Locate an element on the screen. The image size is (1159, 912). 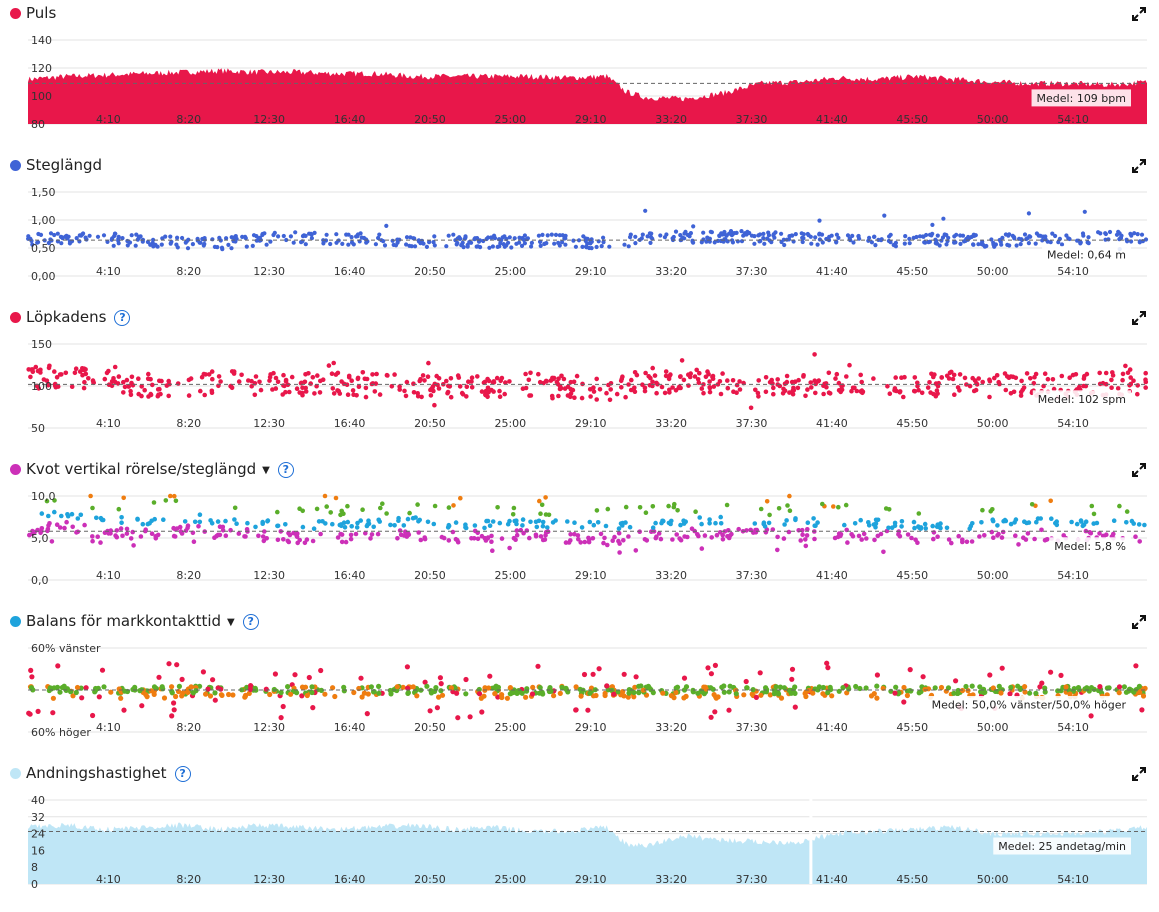
x-tick-label: 16:40 is located at coordinates (350, 423).